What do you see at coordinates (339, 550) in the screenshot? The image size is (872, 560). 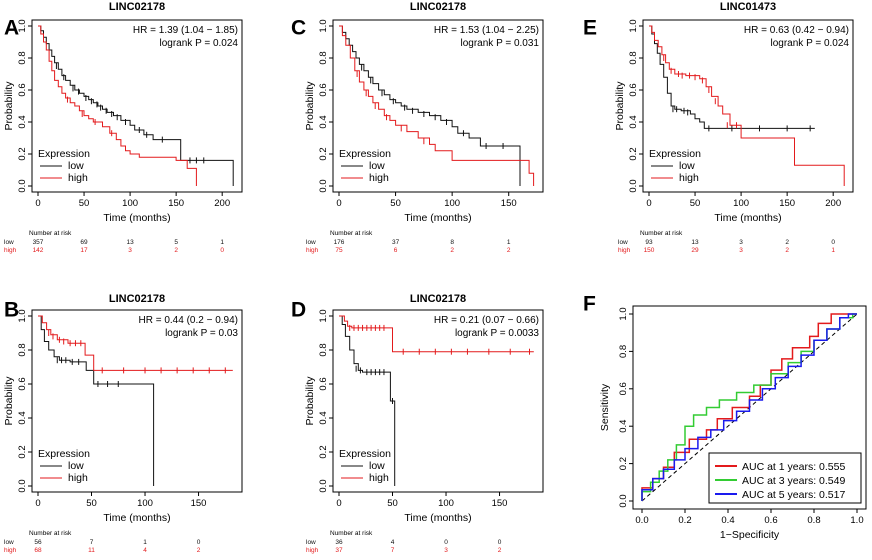 I see `risk-count-high: 37` at bounding box center [339, 550].